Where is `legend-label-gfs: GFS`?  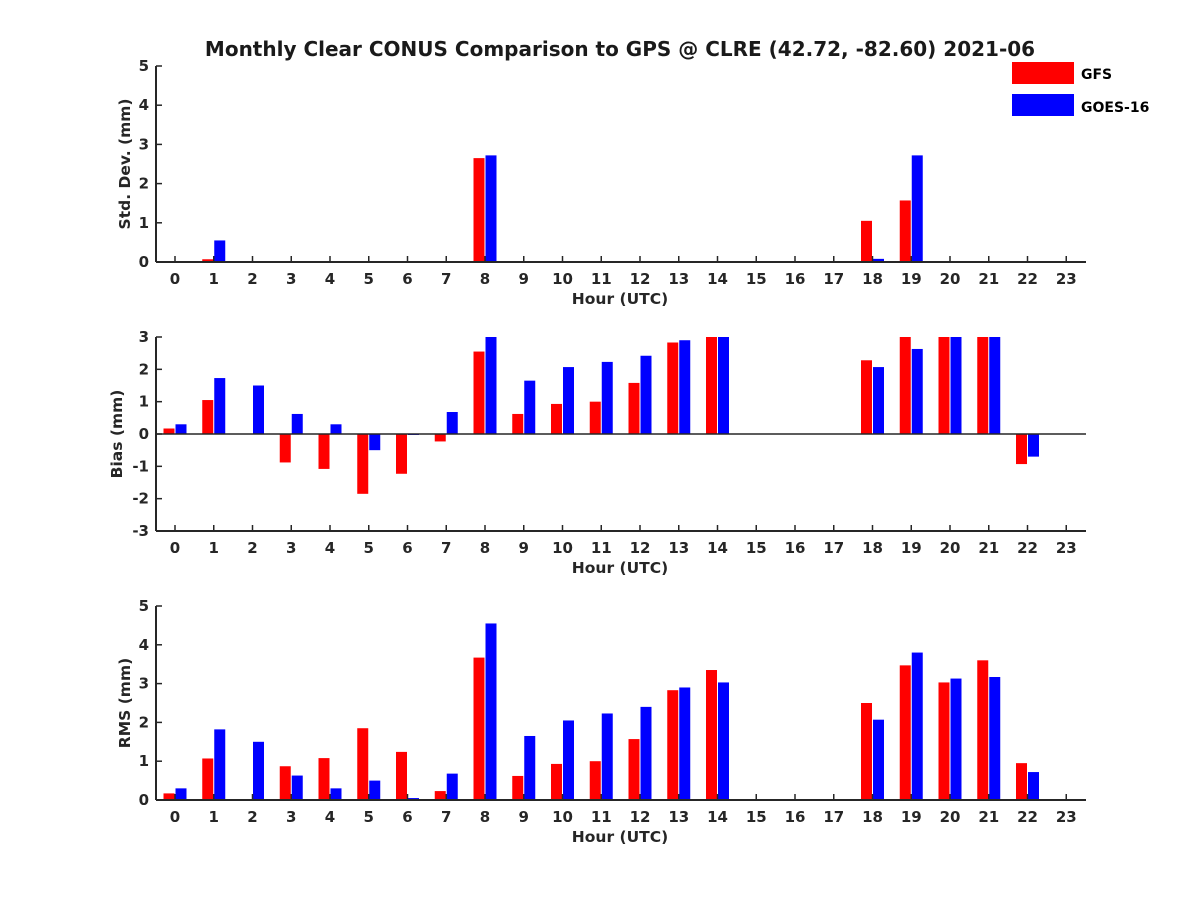
legend-label-gfs: GFS is located at coordinates (1096, 75).